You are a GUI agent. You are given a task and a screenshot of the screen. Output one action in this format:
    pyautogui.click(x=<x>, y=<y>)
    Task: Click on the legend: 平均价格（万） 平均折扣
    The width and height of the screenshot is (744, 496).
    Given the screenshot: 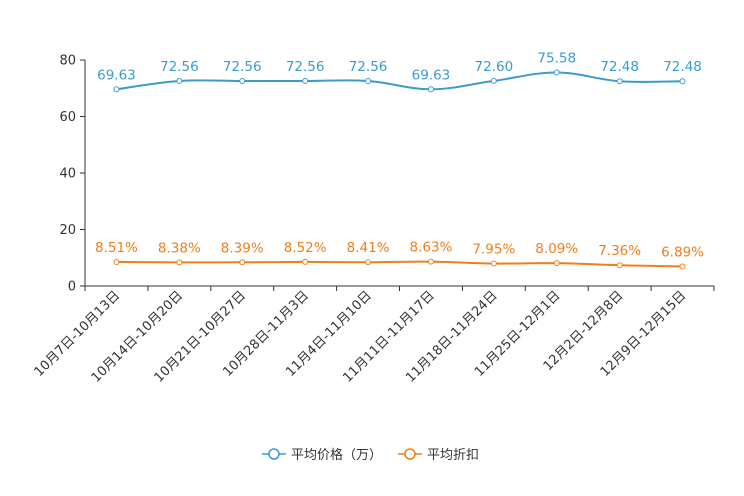 What is the action you would take?
    pyautogui.click(x=370, y=455)
    